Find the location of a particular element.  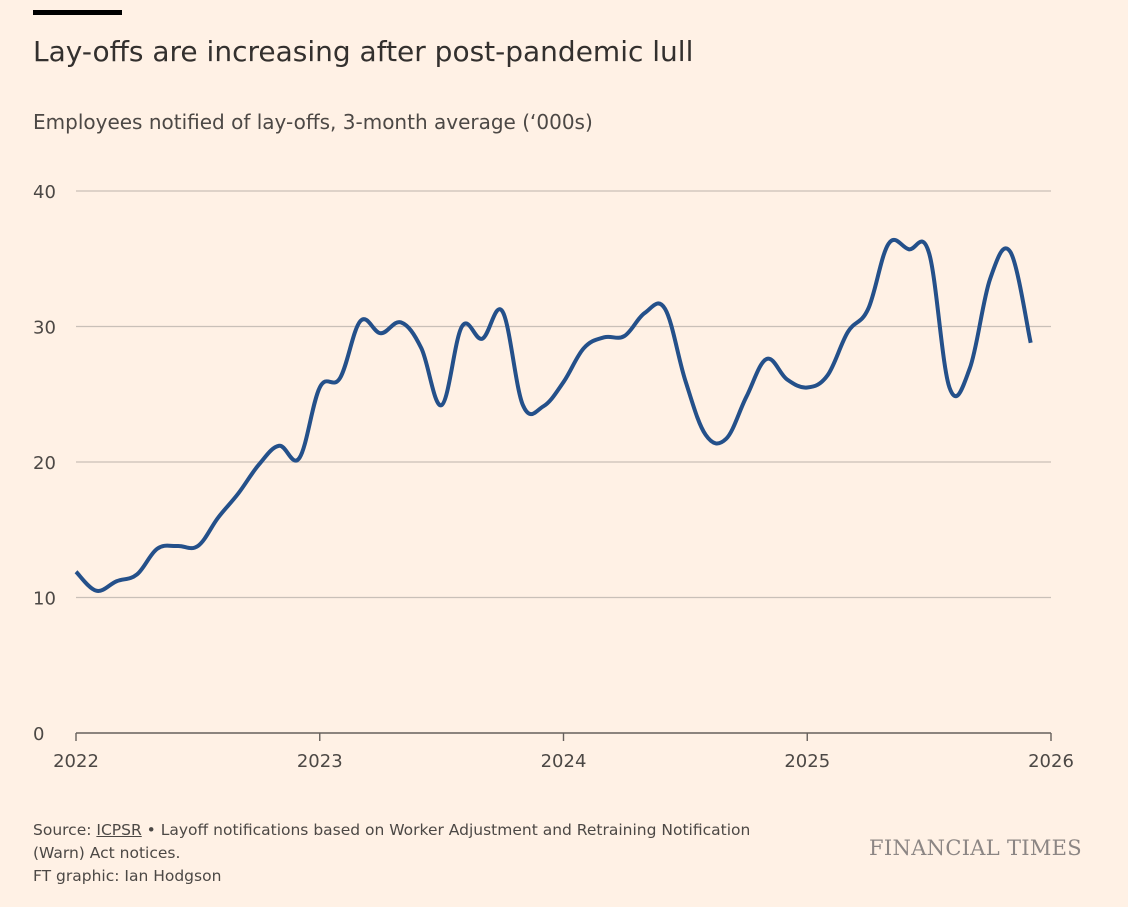

x-tick-label: 2024 is located at coordinates (564, 761).